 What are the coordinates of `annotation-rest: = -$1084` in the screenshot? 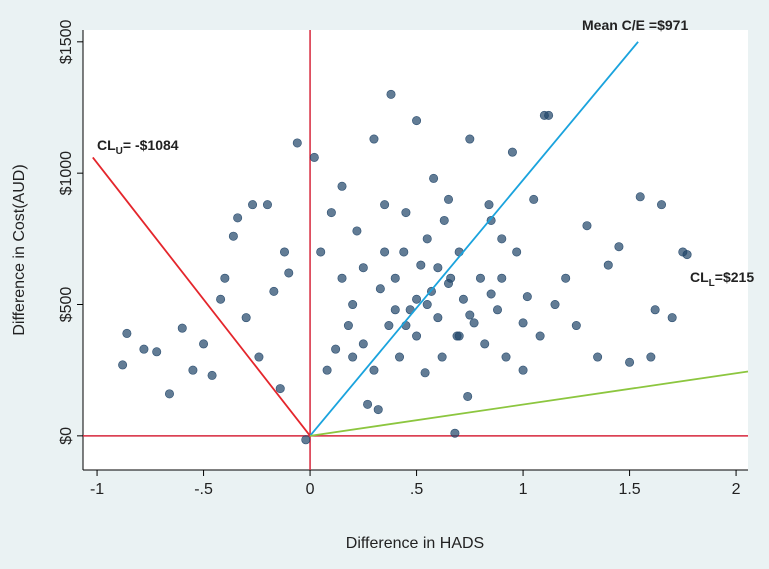 It's located at (151, 145).